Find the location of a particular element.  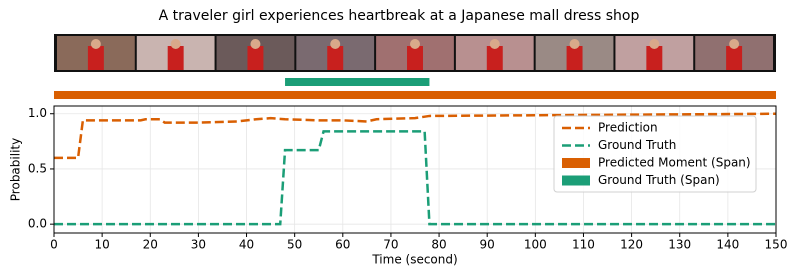

x-tick-label: 130 is located at coordinates (679, 245).